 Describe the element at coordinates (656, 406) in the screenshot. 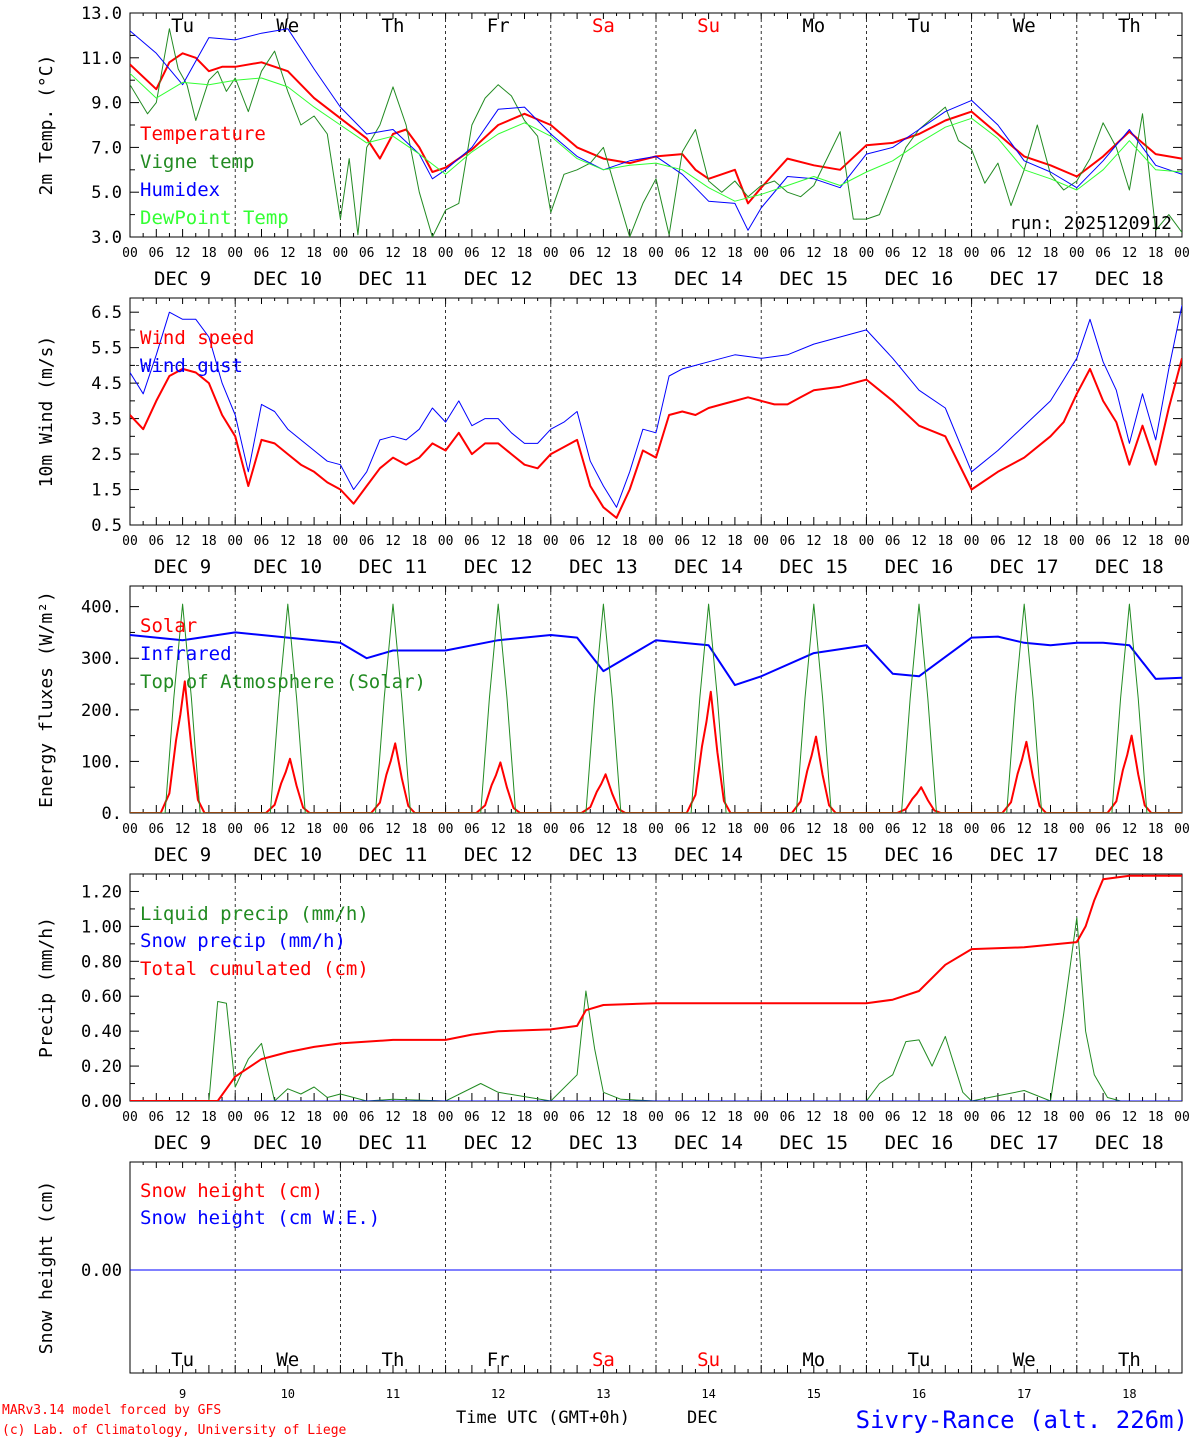

I see `series-line-wind-gust` at that location.